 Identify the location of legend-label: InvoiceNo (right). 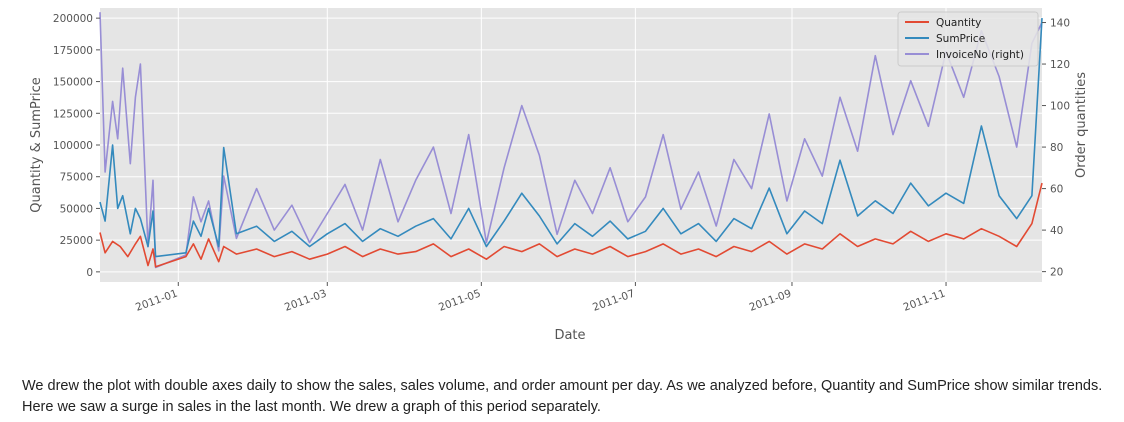
(980, 55).